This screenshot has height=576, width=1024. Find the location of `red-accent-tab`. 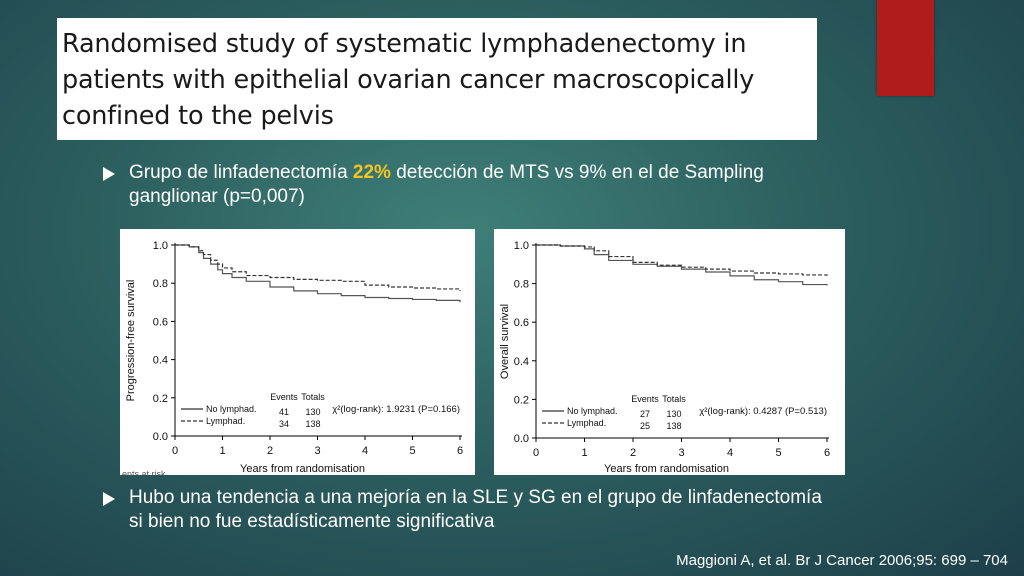

red-accent-tab is located at coordinates (905, 48).